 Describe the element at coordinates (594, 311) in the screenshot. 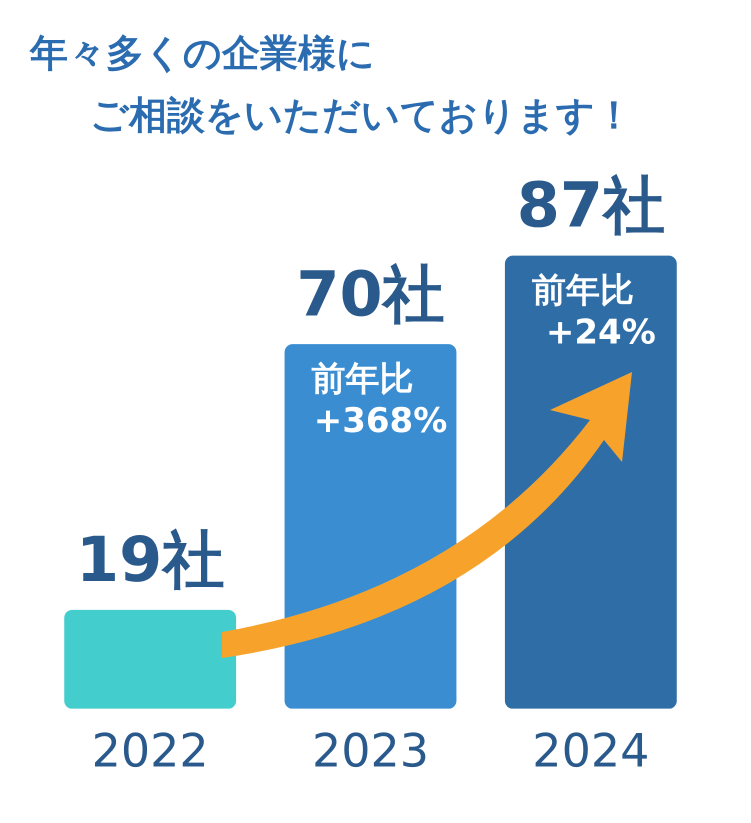

I see `annotation: 前年比 +24%` at that location.